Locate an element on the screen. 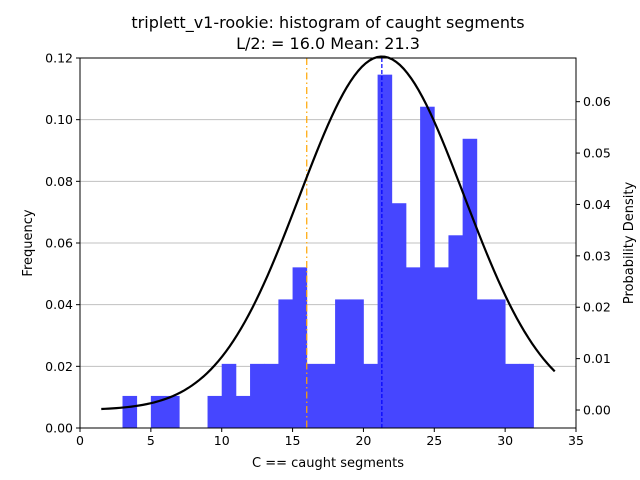 The image size is (640, 480). y-right-tick-label: 0.01 is located at coordinates (597, 358).